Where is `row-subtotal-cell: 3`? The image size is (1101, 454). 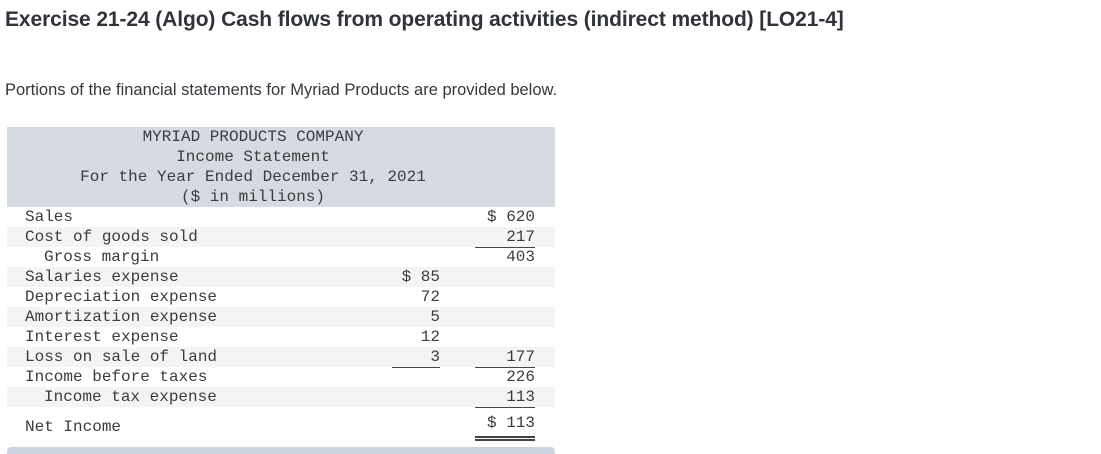 row-subtotal-cell: 3 is located at coordinates (416, 357).